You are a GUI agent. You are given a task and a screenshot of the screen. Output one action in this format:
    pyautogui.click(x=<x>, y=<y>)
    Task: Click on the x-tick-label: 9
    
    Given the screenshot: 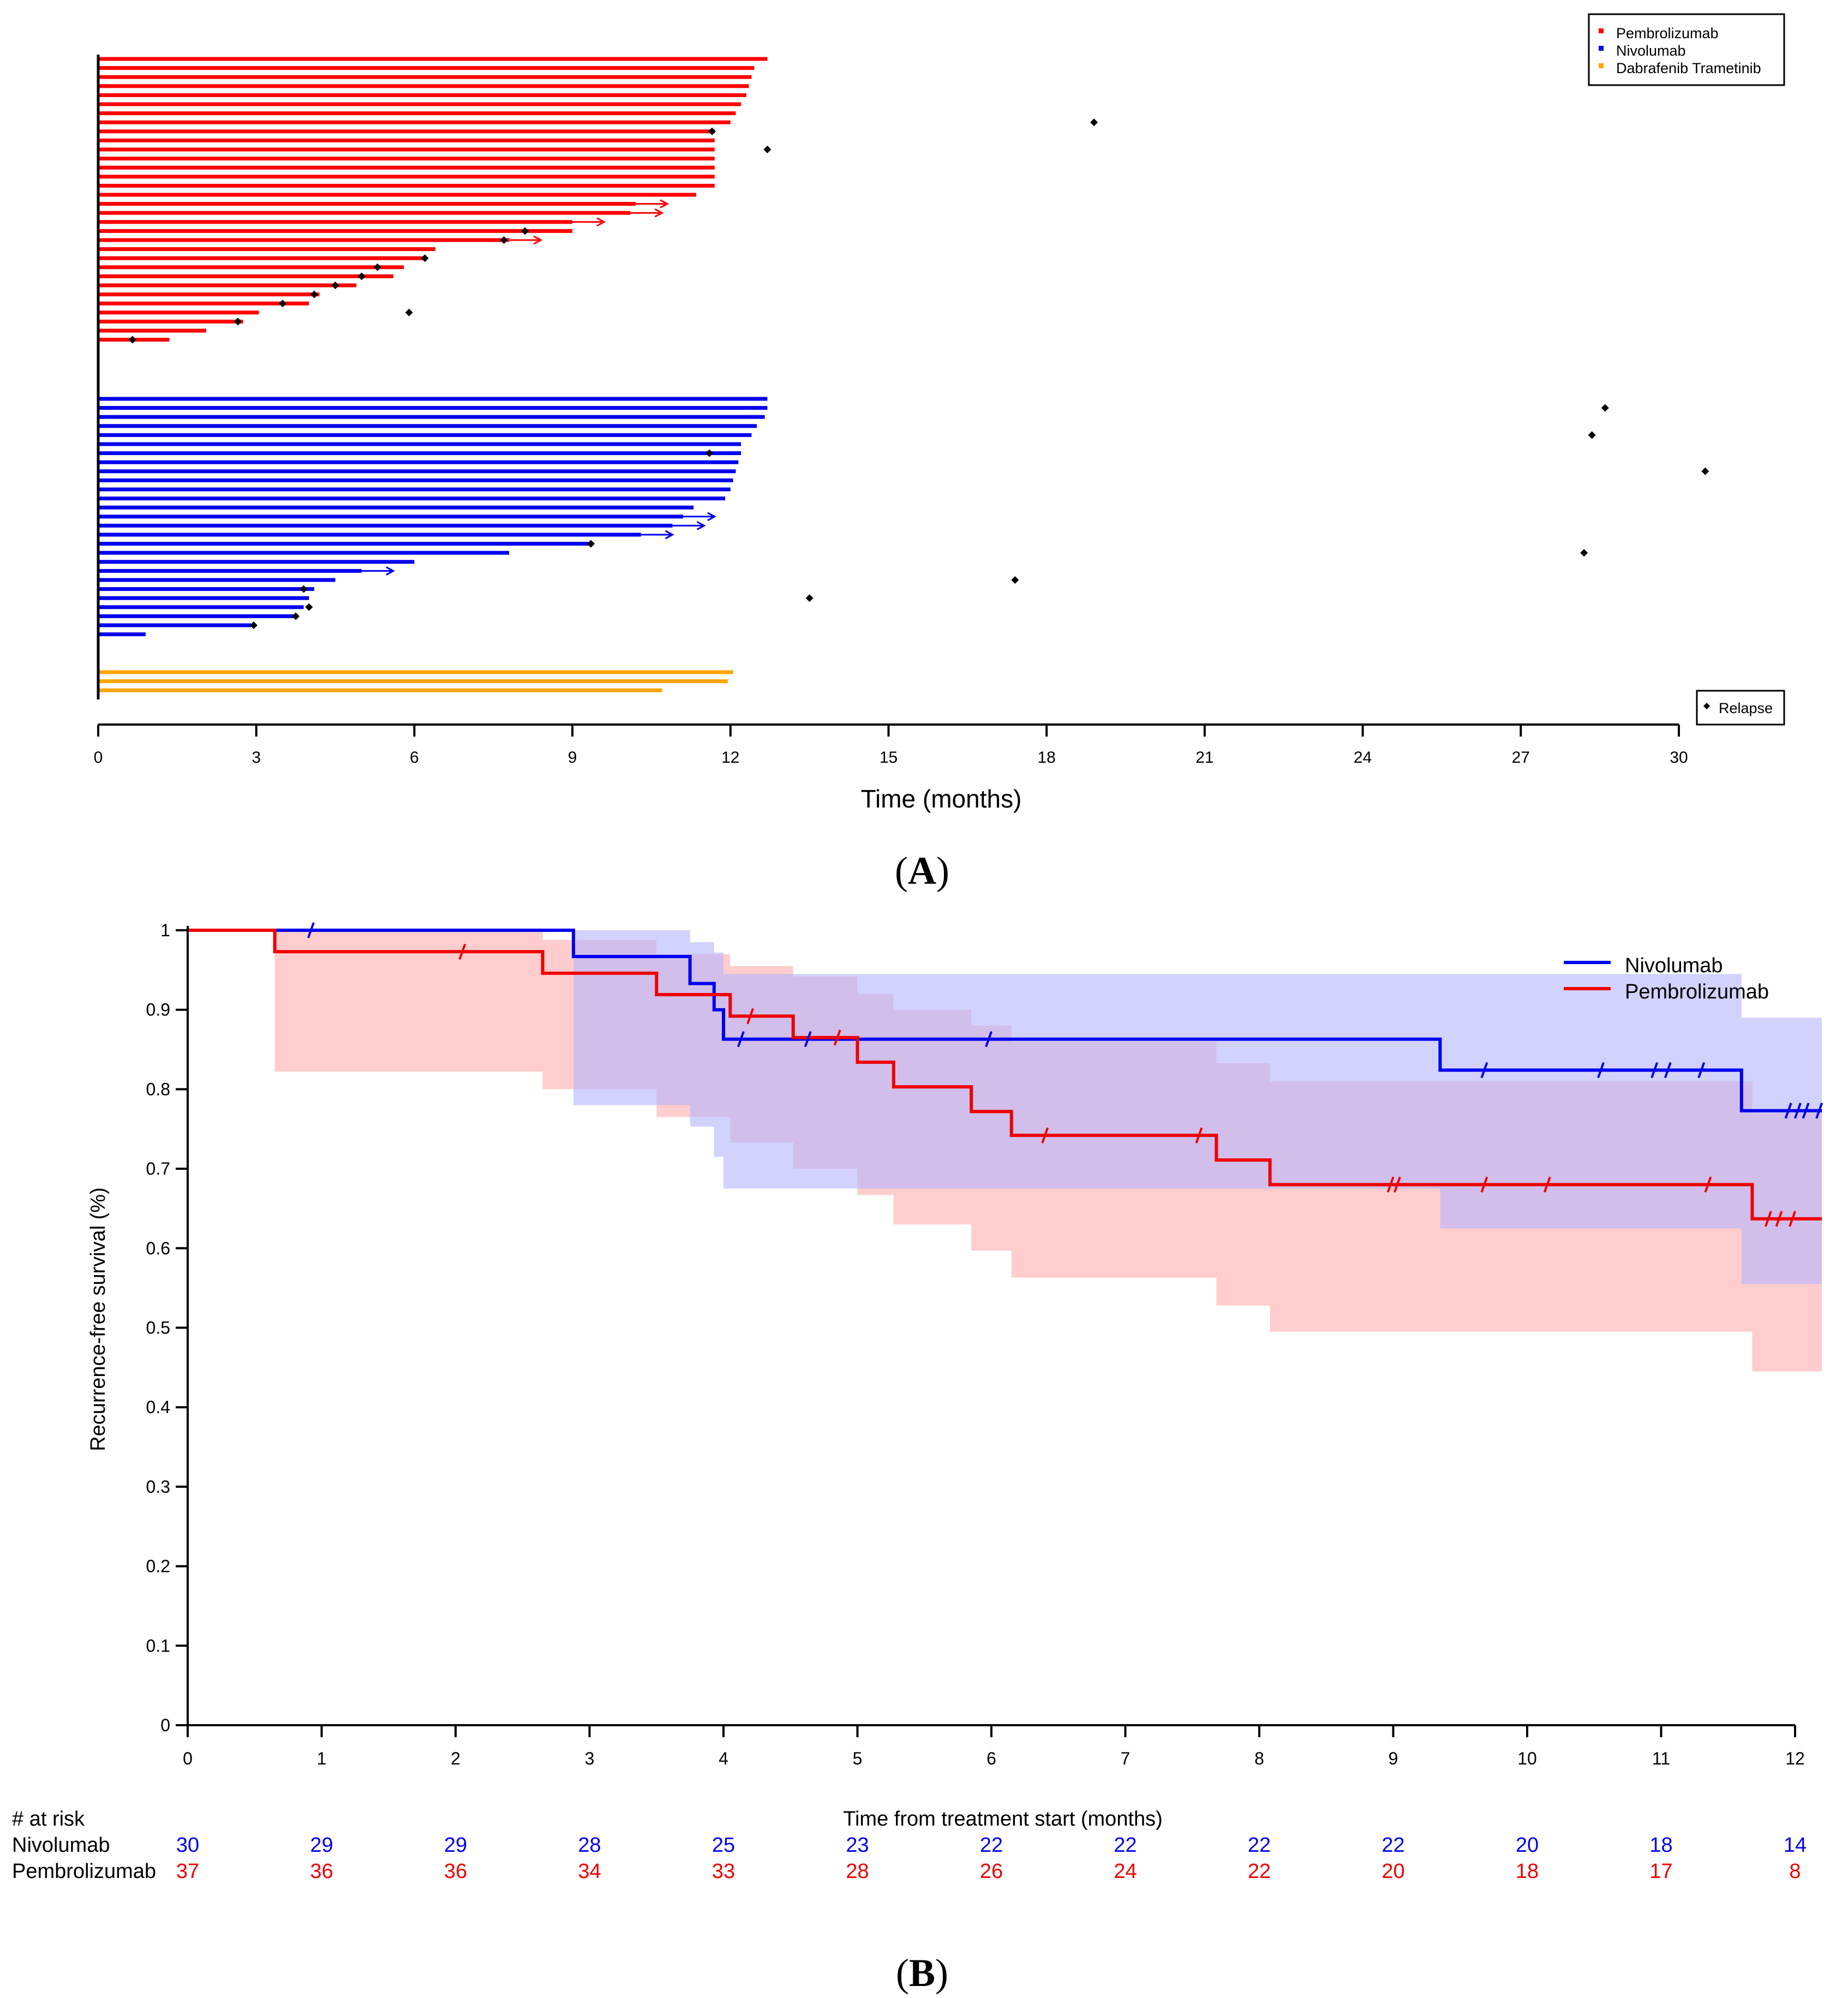 What is the action you would take?
    pyautogui.click(x=573, y=758)
    